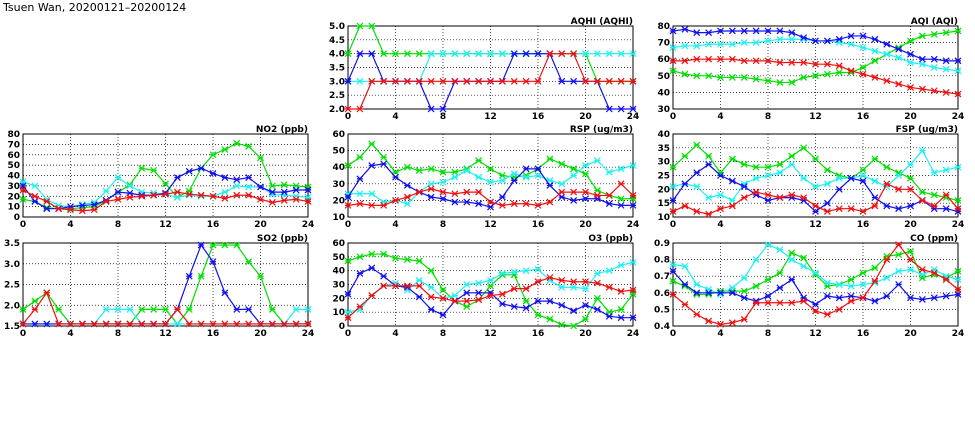 Image resolution: width=975 pixels, height=447 pixels. Describe the element at coordinates (338, 168) in the screenshot. I see `y-tick-label: 40` at that location.